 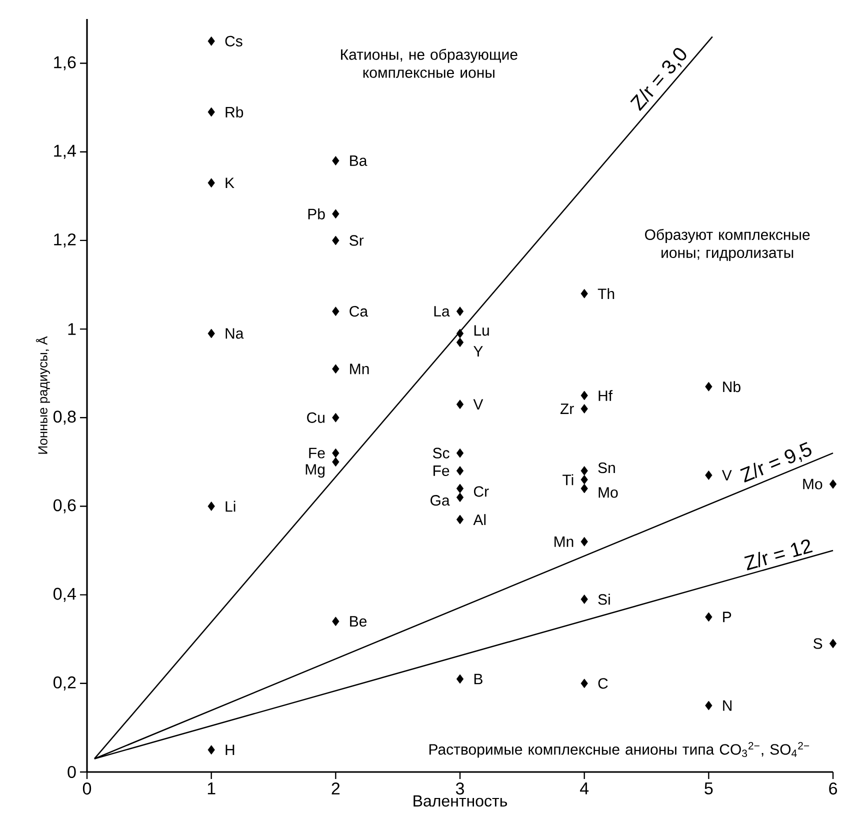 What do you see at coordinates (606, 468) in the screenshot?
I see `annotation: Sn` at bounding box center [606, 468].